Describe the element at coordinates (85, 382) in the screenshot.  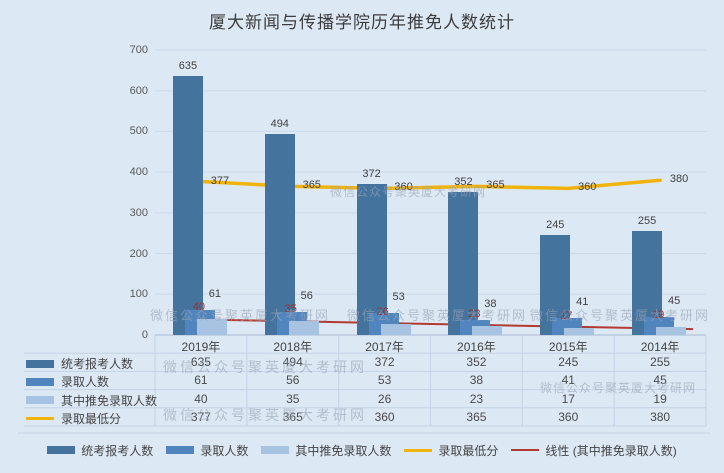
I see `table-row-label-text: 录取人数` at that location.